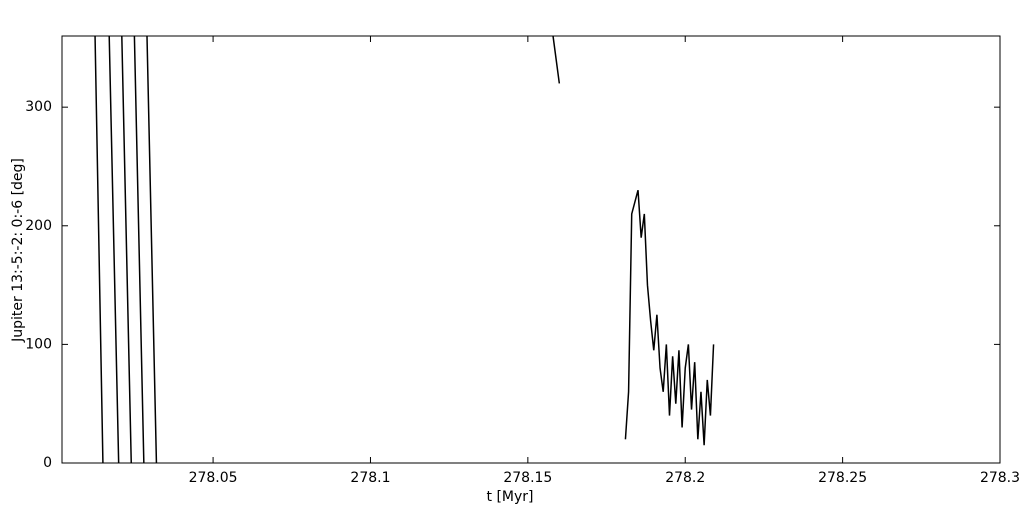 The width and height of the screenshot is (1021, 511). Describe the element at coordinates (1000, 478) in the screenshot. I see `x-tick-label: 278.3` at that location.